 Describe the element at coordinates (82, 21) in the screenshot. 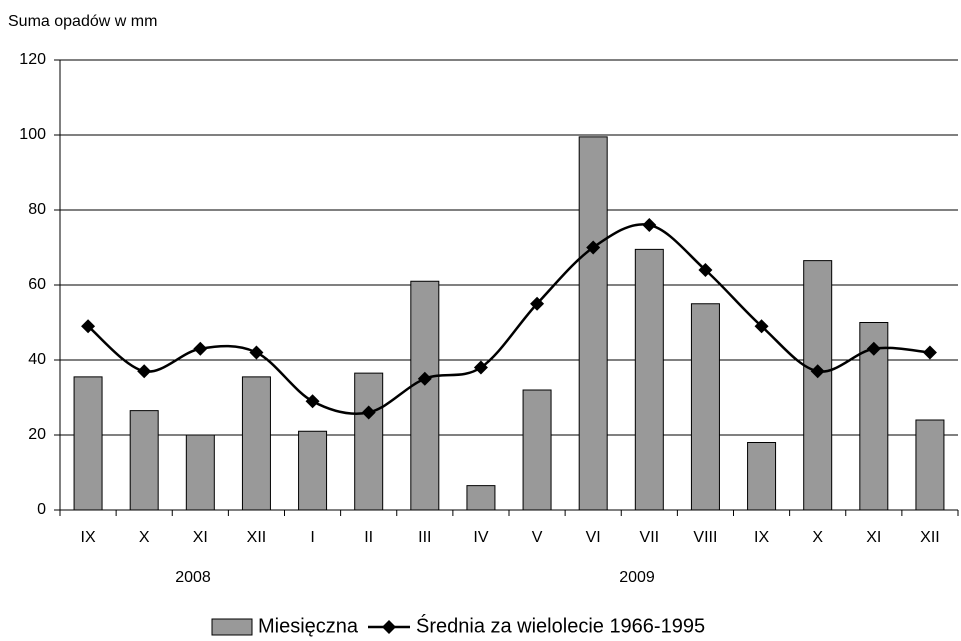

I see `y-axis-label: Suma opadów w mm` at that location.